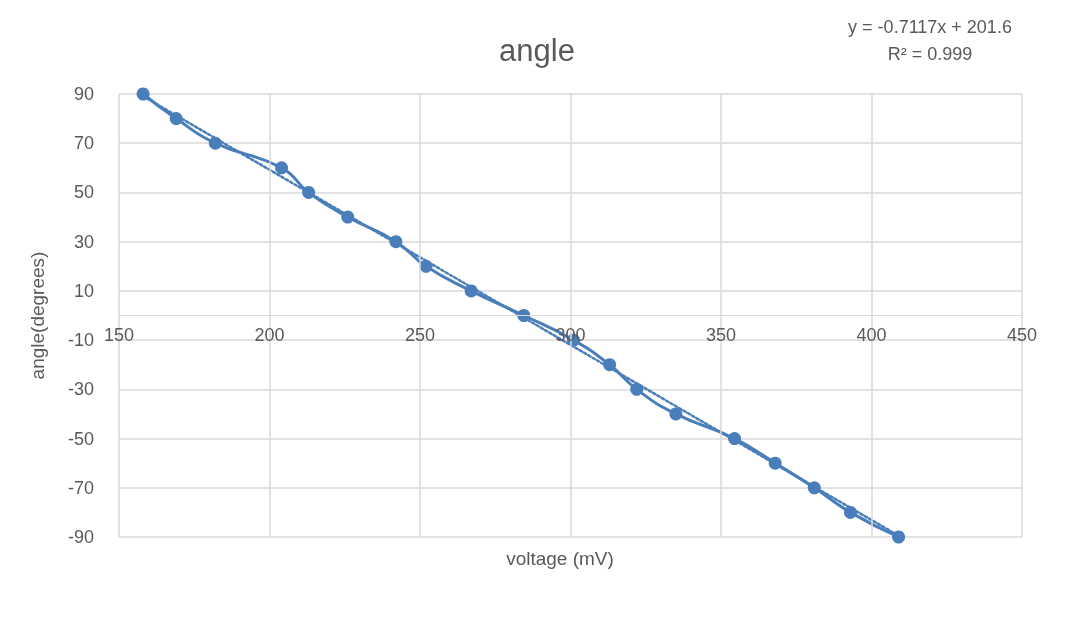 The width and height of the screenshot is (1074, 626). Describe the element at coordinates (119, 334) in the screenshot. I see `x-tick-label: 150` at that location.